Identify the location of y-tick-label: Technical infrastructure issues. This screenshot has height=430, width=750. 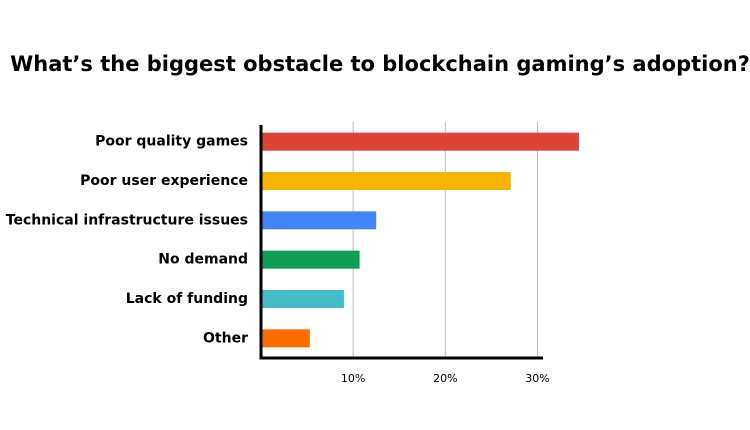
(127, 220).